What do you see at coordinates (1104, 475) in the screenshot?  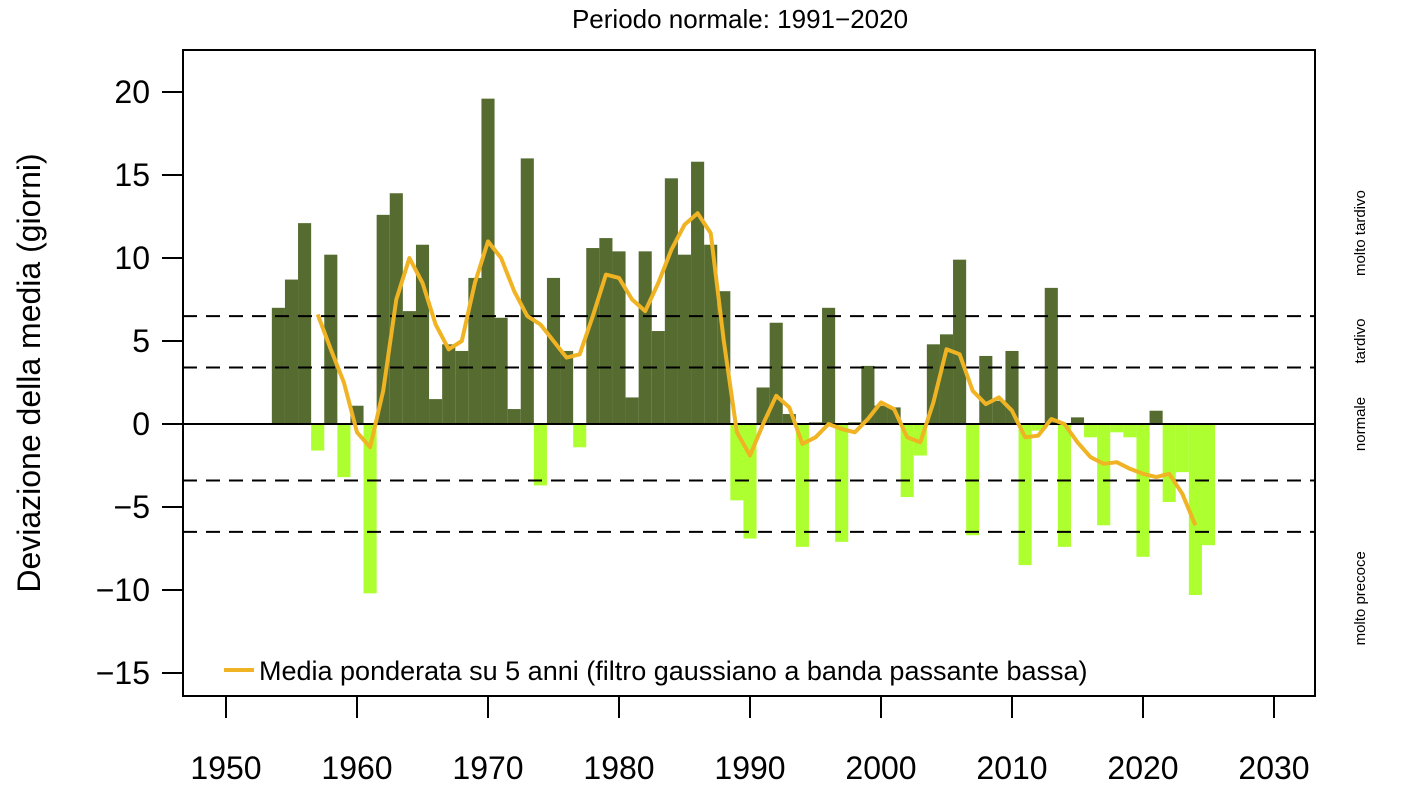 I see `bar-2017` at bounding box center [1104, 475].